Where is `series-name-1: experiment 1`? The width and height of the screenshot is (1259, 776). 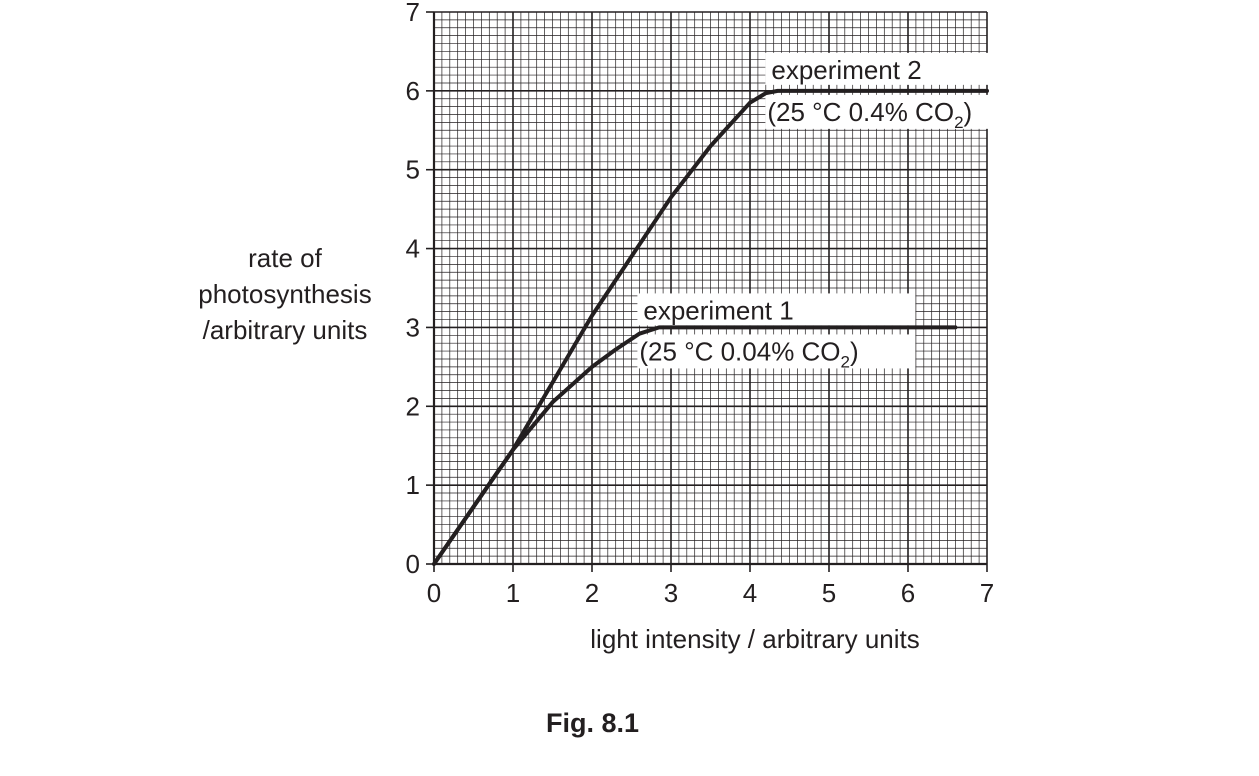
series-name-1: experiment 1 is located at coordinates (718, 310).